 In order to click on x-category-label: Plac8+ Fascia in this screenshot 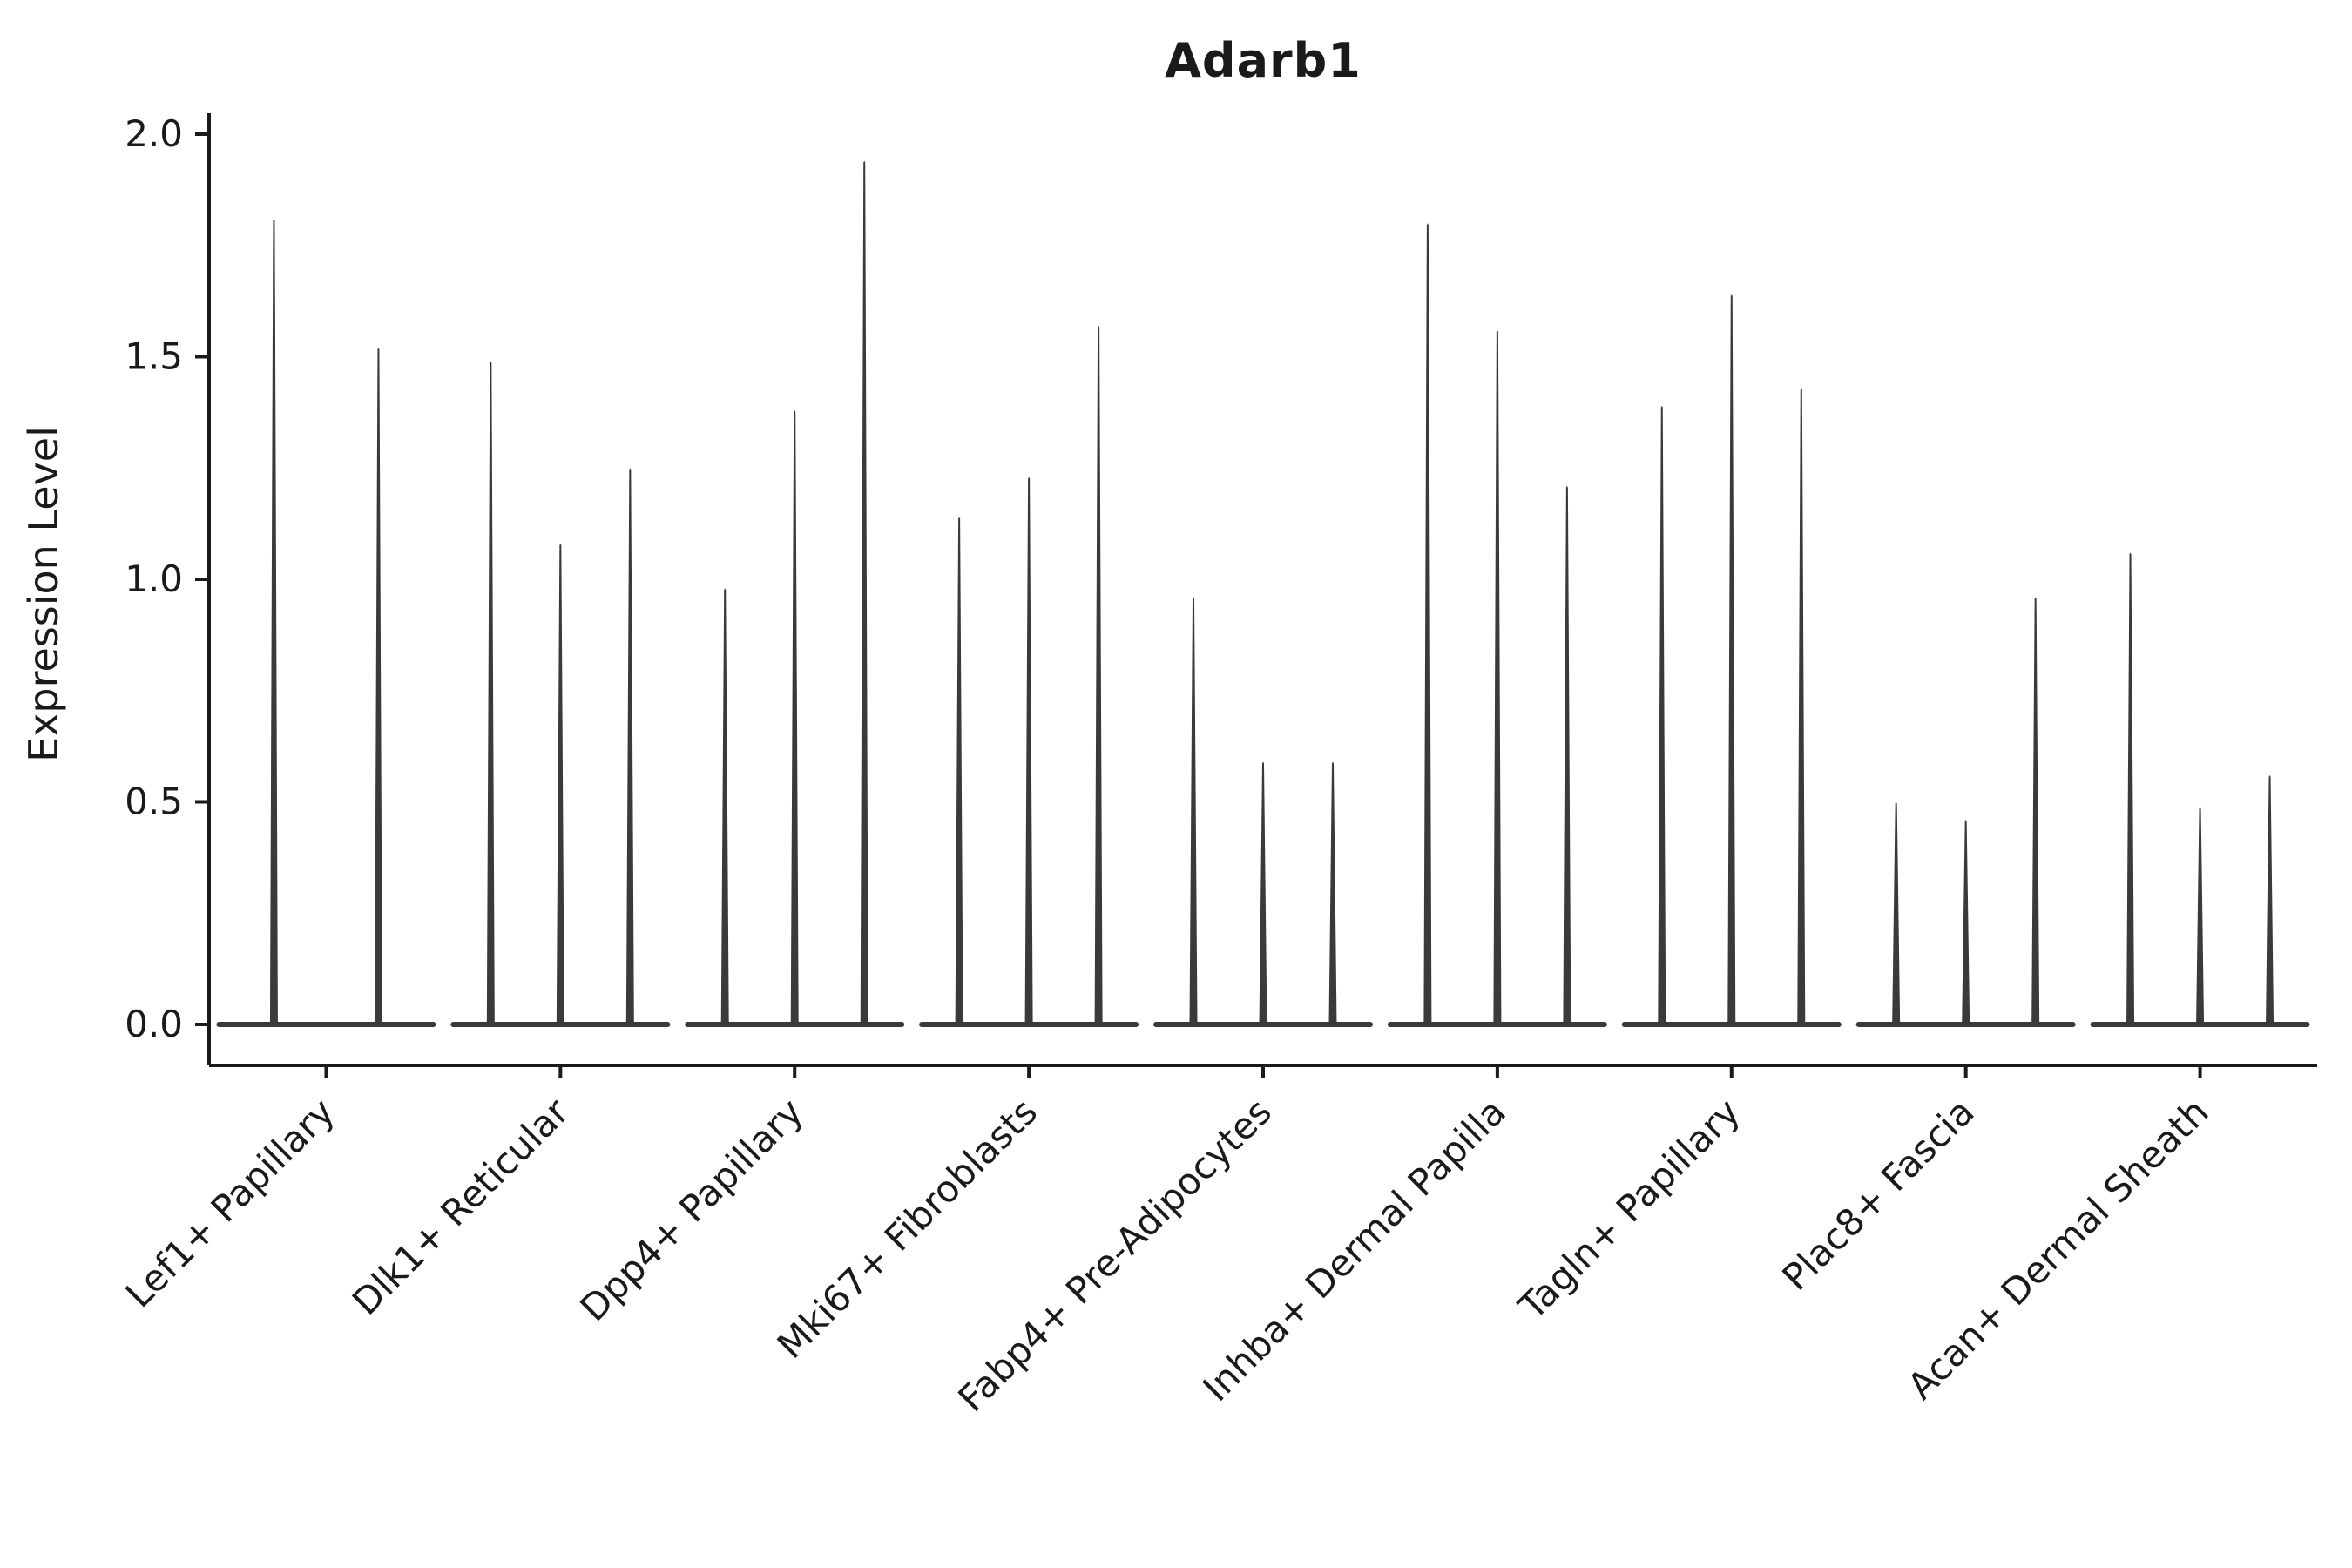, I will do `click(1878, 1194)`.